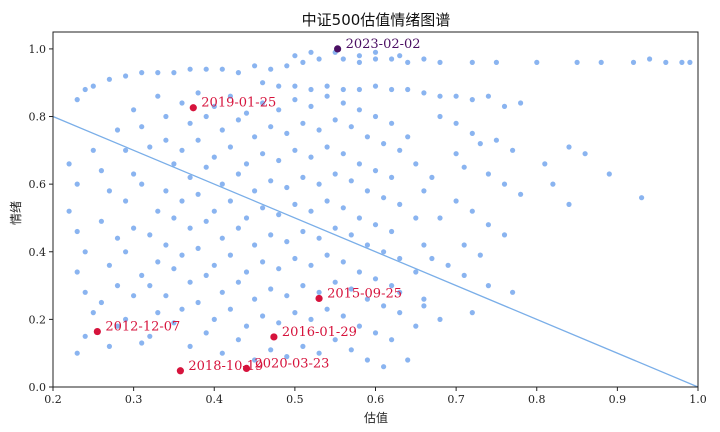 The height and width of the screenshot is (432, 720). Describe the element at coordinates (376, 399) in the screenshot. I see `x-tick-label: 0.6` at that location.